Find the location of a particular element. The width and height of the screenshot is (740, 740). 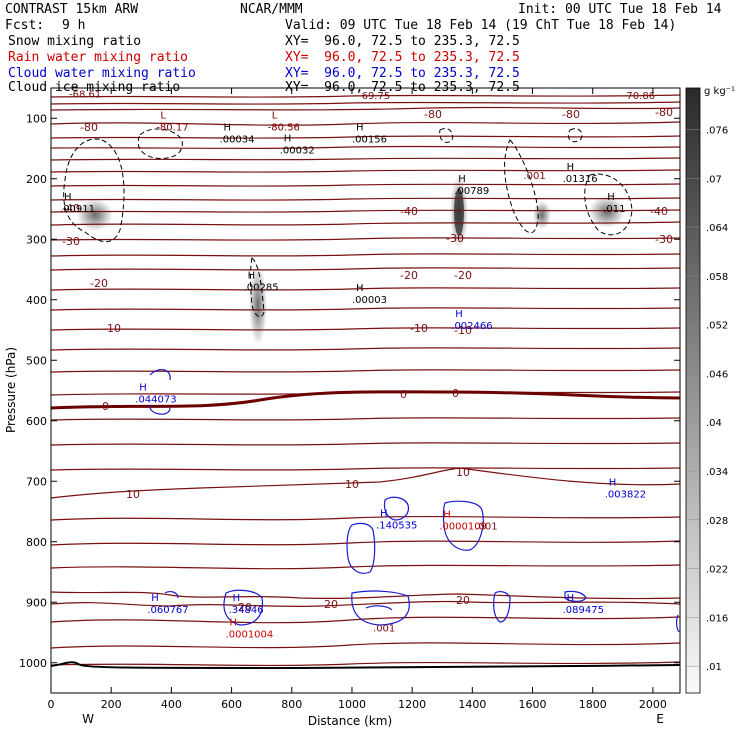

colorbar-tick-label: .058 is located at coordinates (717, 277).